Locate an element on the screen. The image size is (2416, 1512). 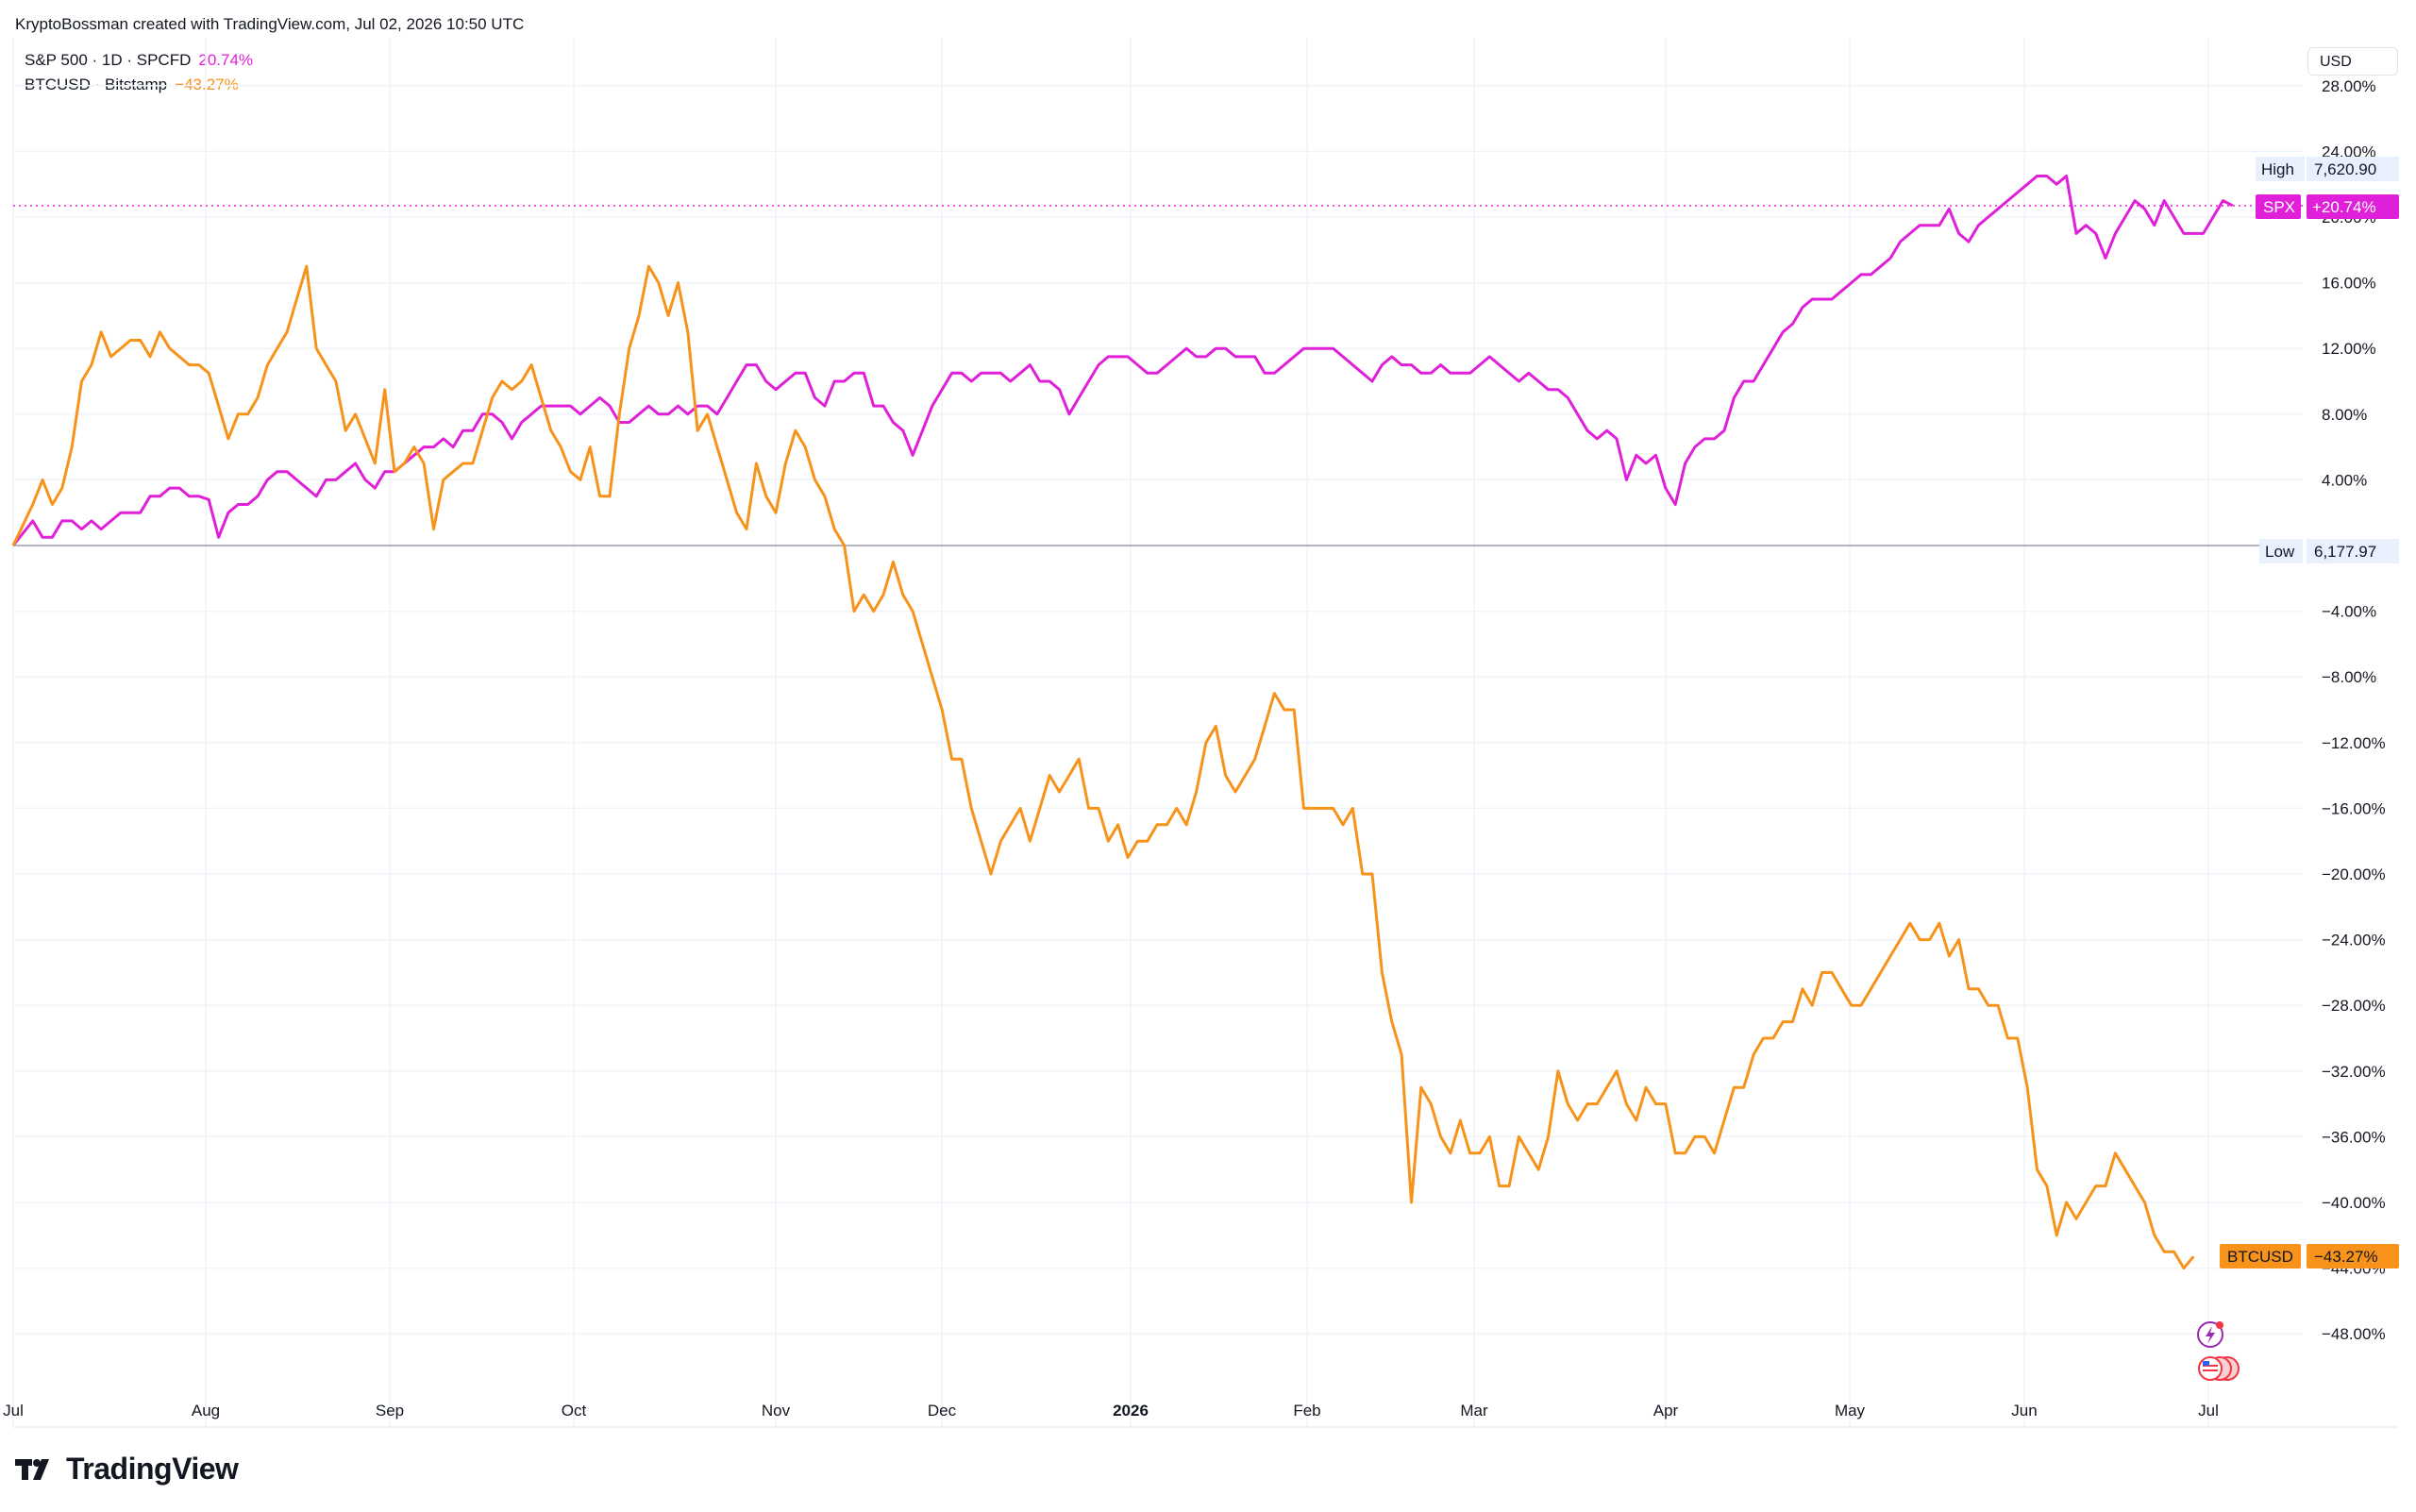
x-axis: Jul Aug Sep Oct Nov Dec 2026 Feb Mar Apr May Jun Jul is located at coordinates (1111, 1411).